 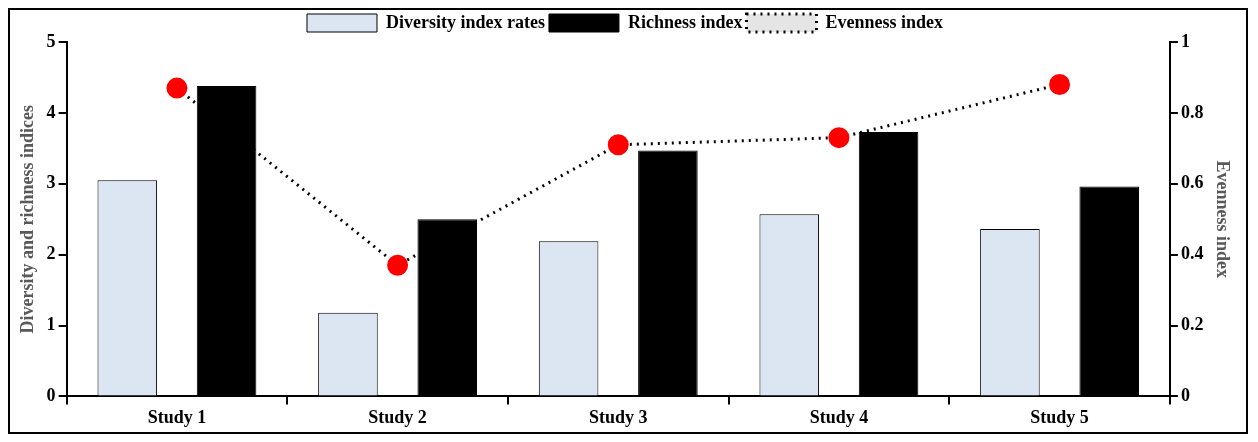 What do you see at coordinates (839, 416) in the screenshot?
I see `x-tick-label: Study 4` at bounding box center [839, 416].